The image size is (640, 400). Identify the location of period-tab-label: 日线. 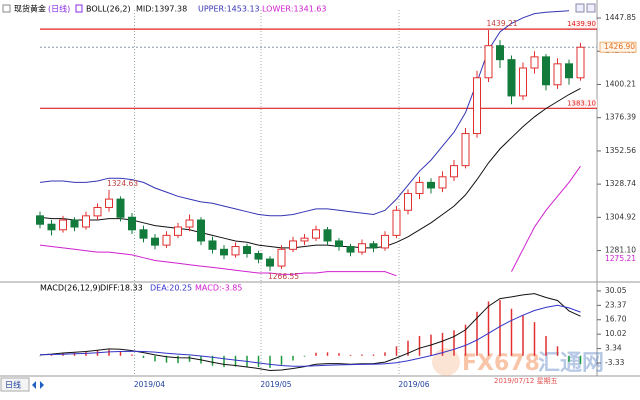
(13, 385).